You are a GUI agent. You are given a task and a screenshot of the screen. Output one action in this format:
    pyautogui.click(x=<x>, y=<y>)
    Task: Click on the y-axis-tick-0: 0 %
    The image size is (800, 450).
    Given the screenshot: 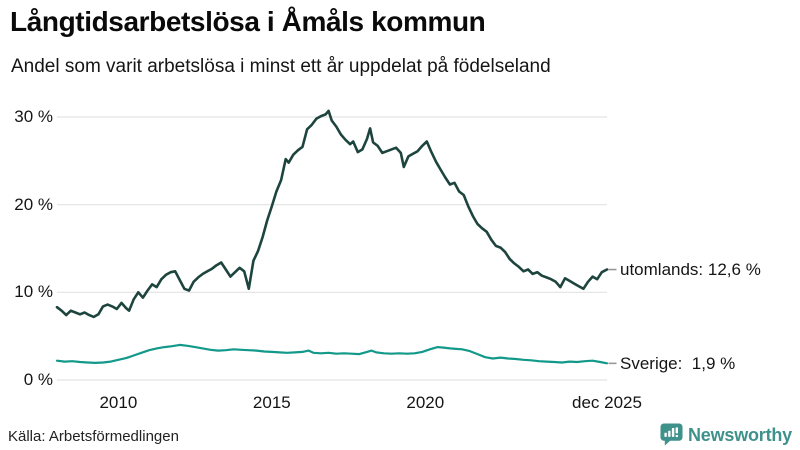 What is the action you would take?
    pyautogui.click(x=38, y=379)
    